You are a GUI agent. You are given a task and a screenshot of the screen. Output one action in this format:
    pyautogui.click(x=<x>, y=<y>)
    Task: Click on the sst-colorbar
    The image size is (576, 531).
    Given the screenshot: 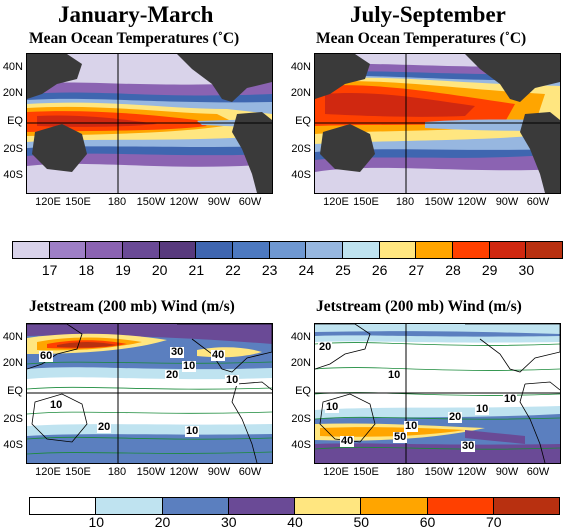 What is the action you would take?
    pyautogui.click(x=287, y=250)
    